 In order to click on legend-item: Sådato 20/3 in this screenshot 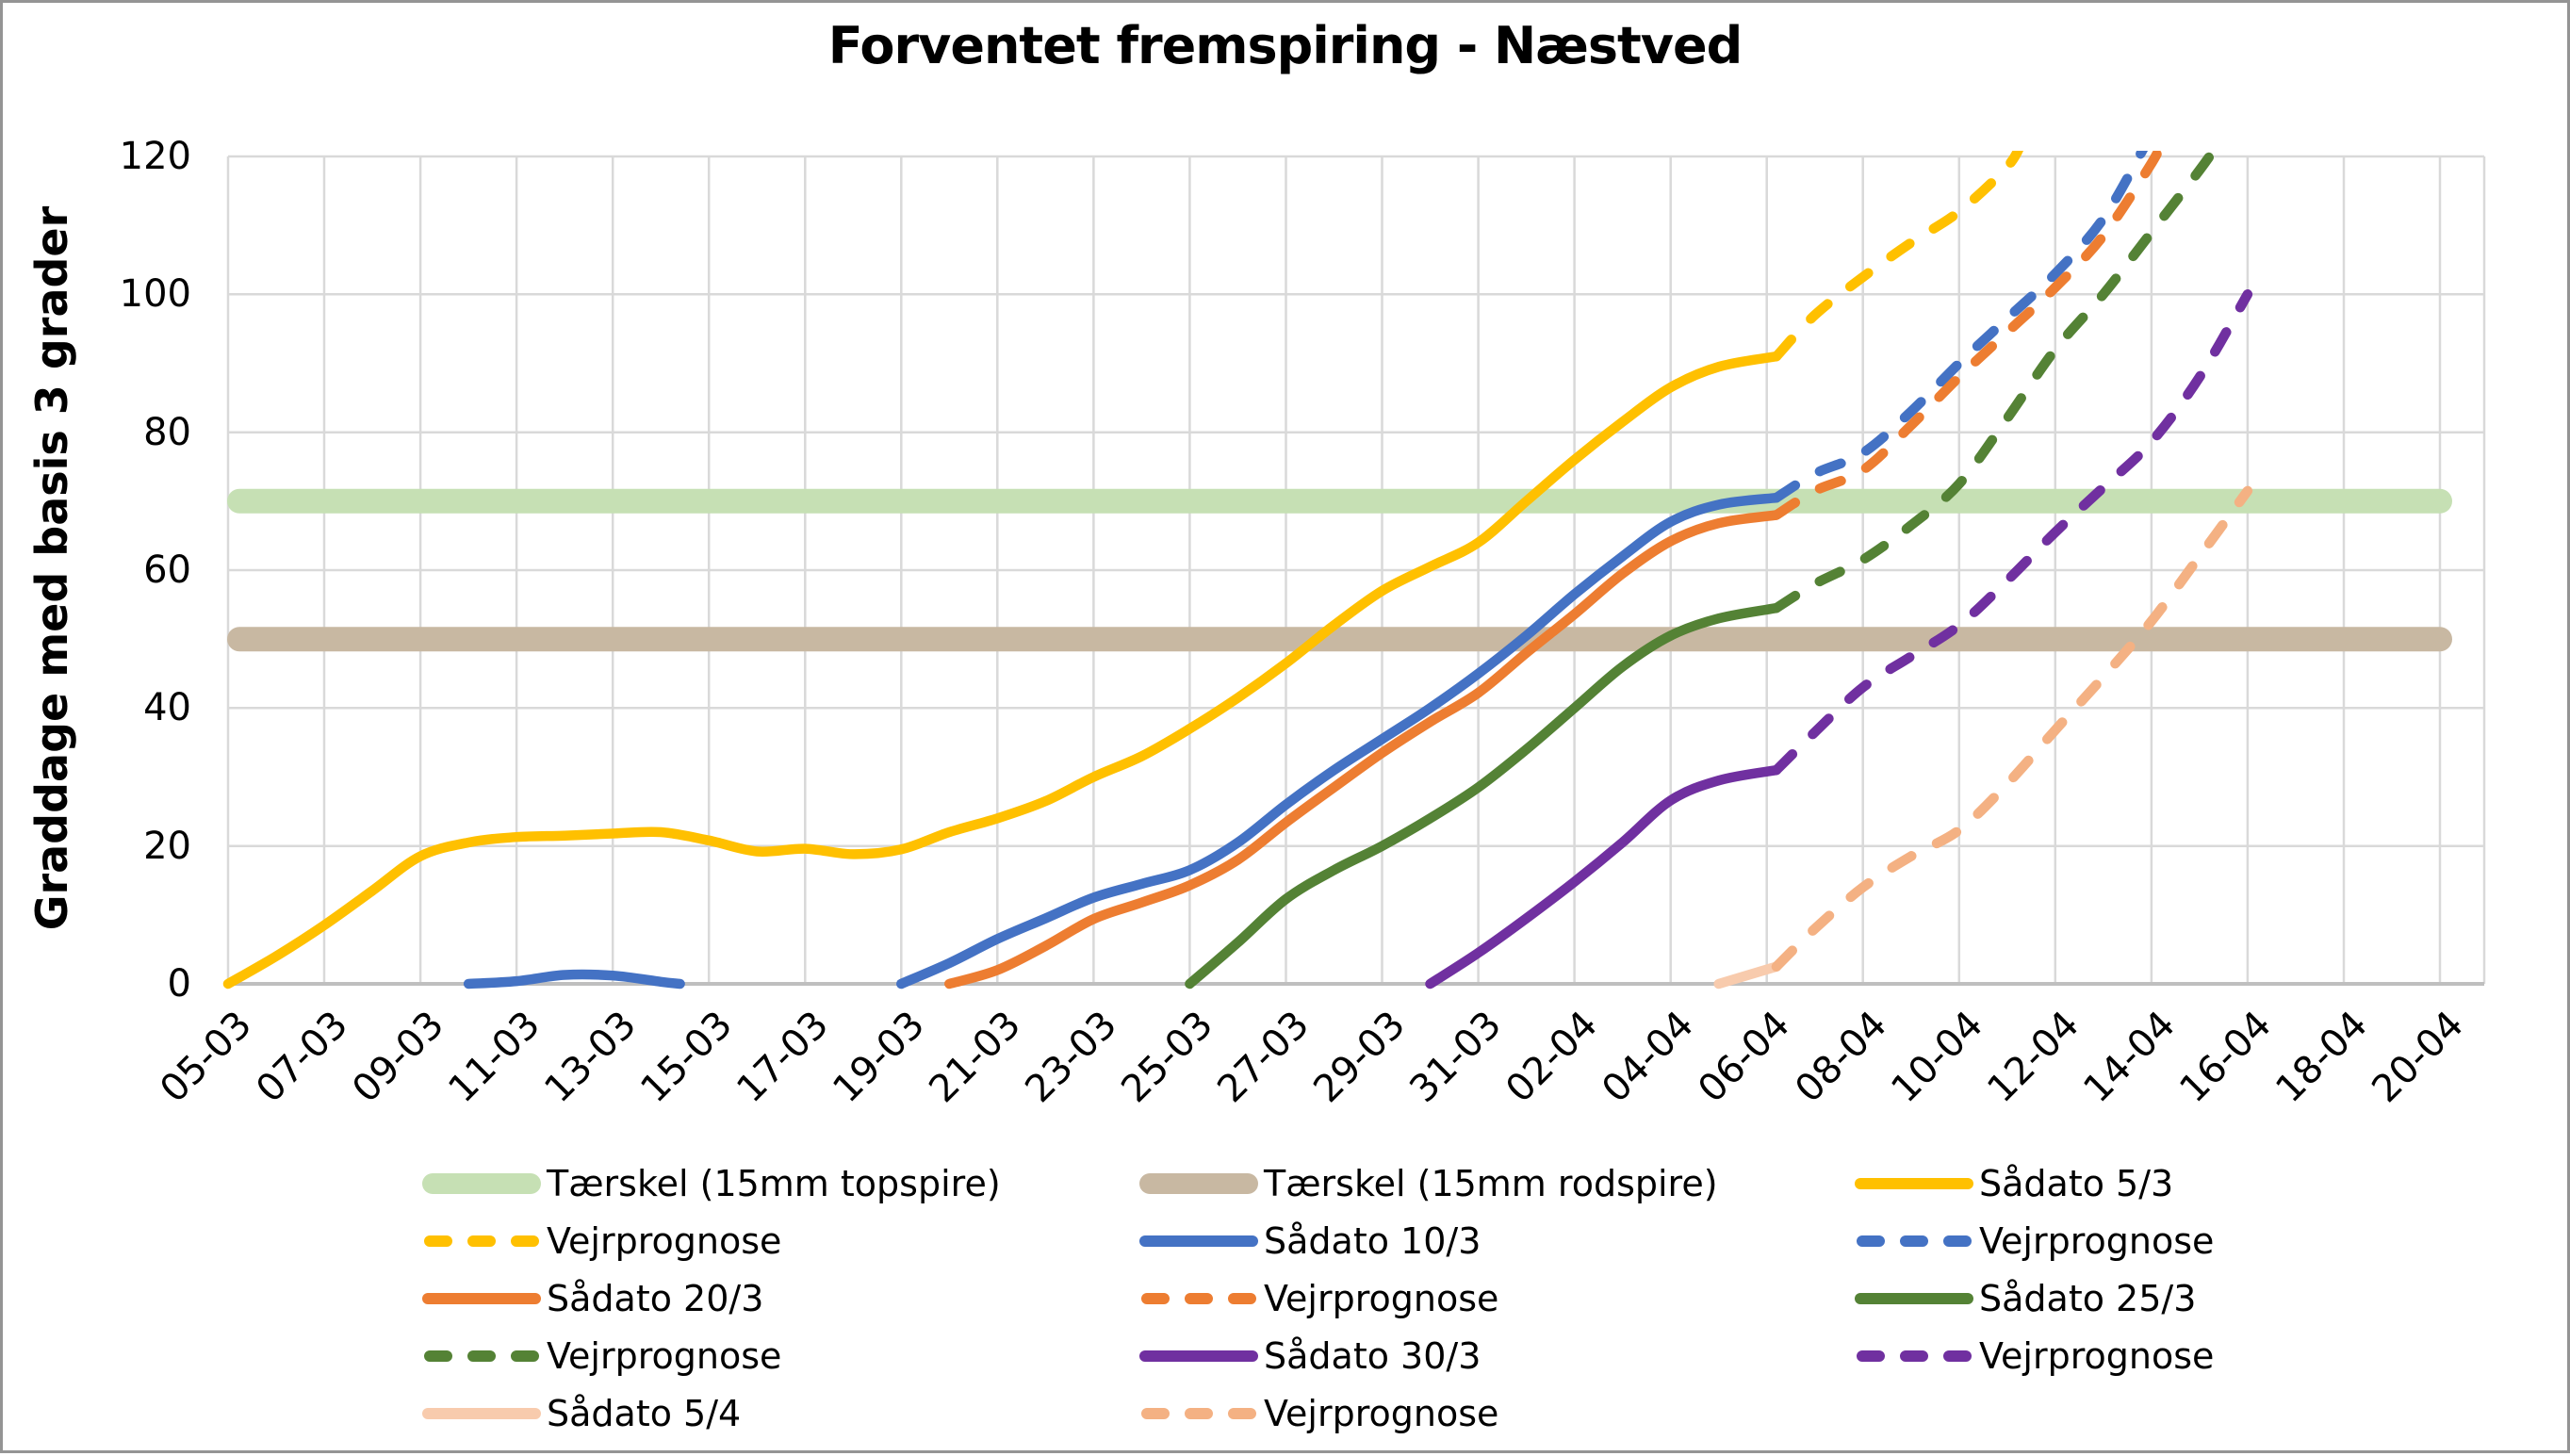, I will do `click(779, 1298)`.